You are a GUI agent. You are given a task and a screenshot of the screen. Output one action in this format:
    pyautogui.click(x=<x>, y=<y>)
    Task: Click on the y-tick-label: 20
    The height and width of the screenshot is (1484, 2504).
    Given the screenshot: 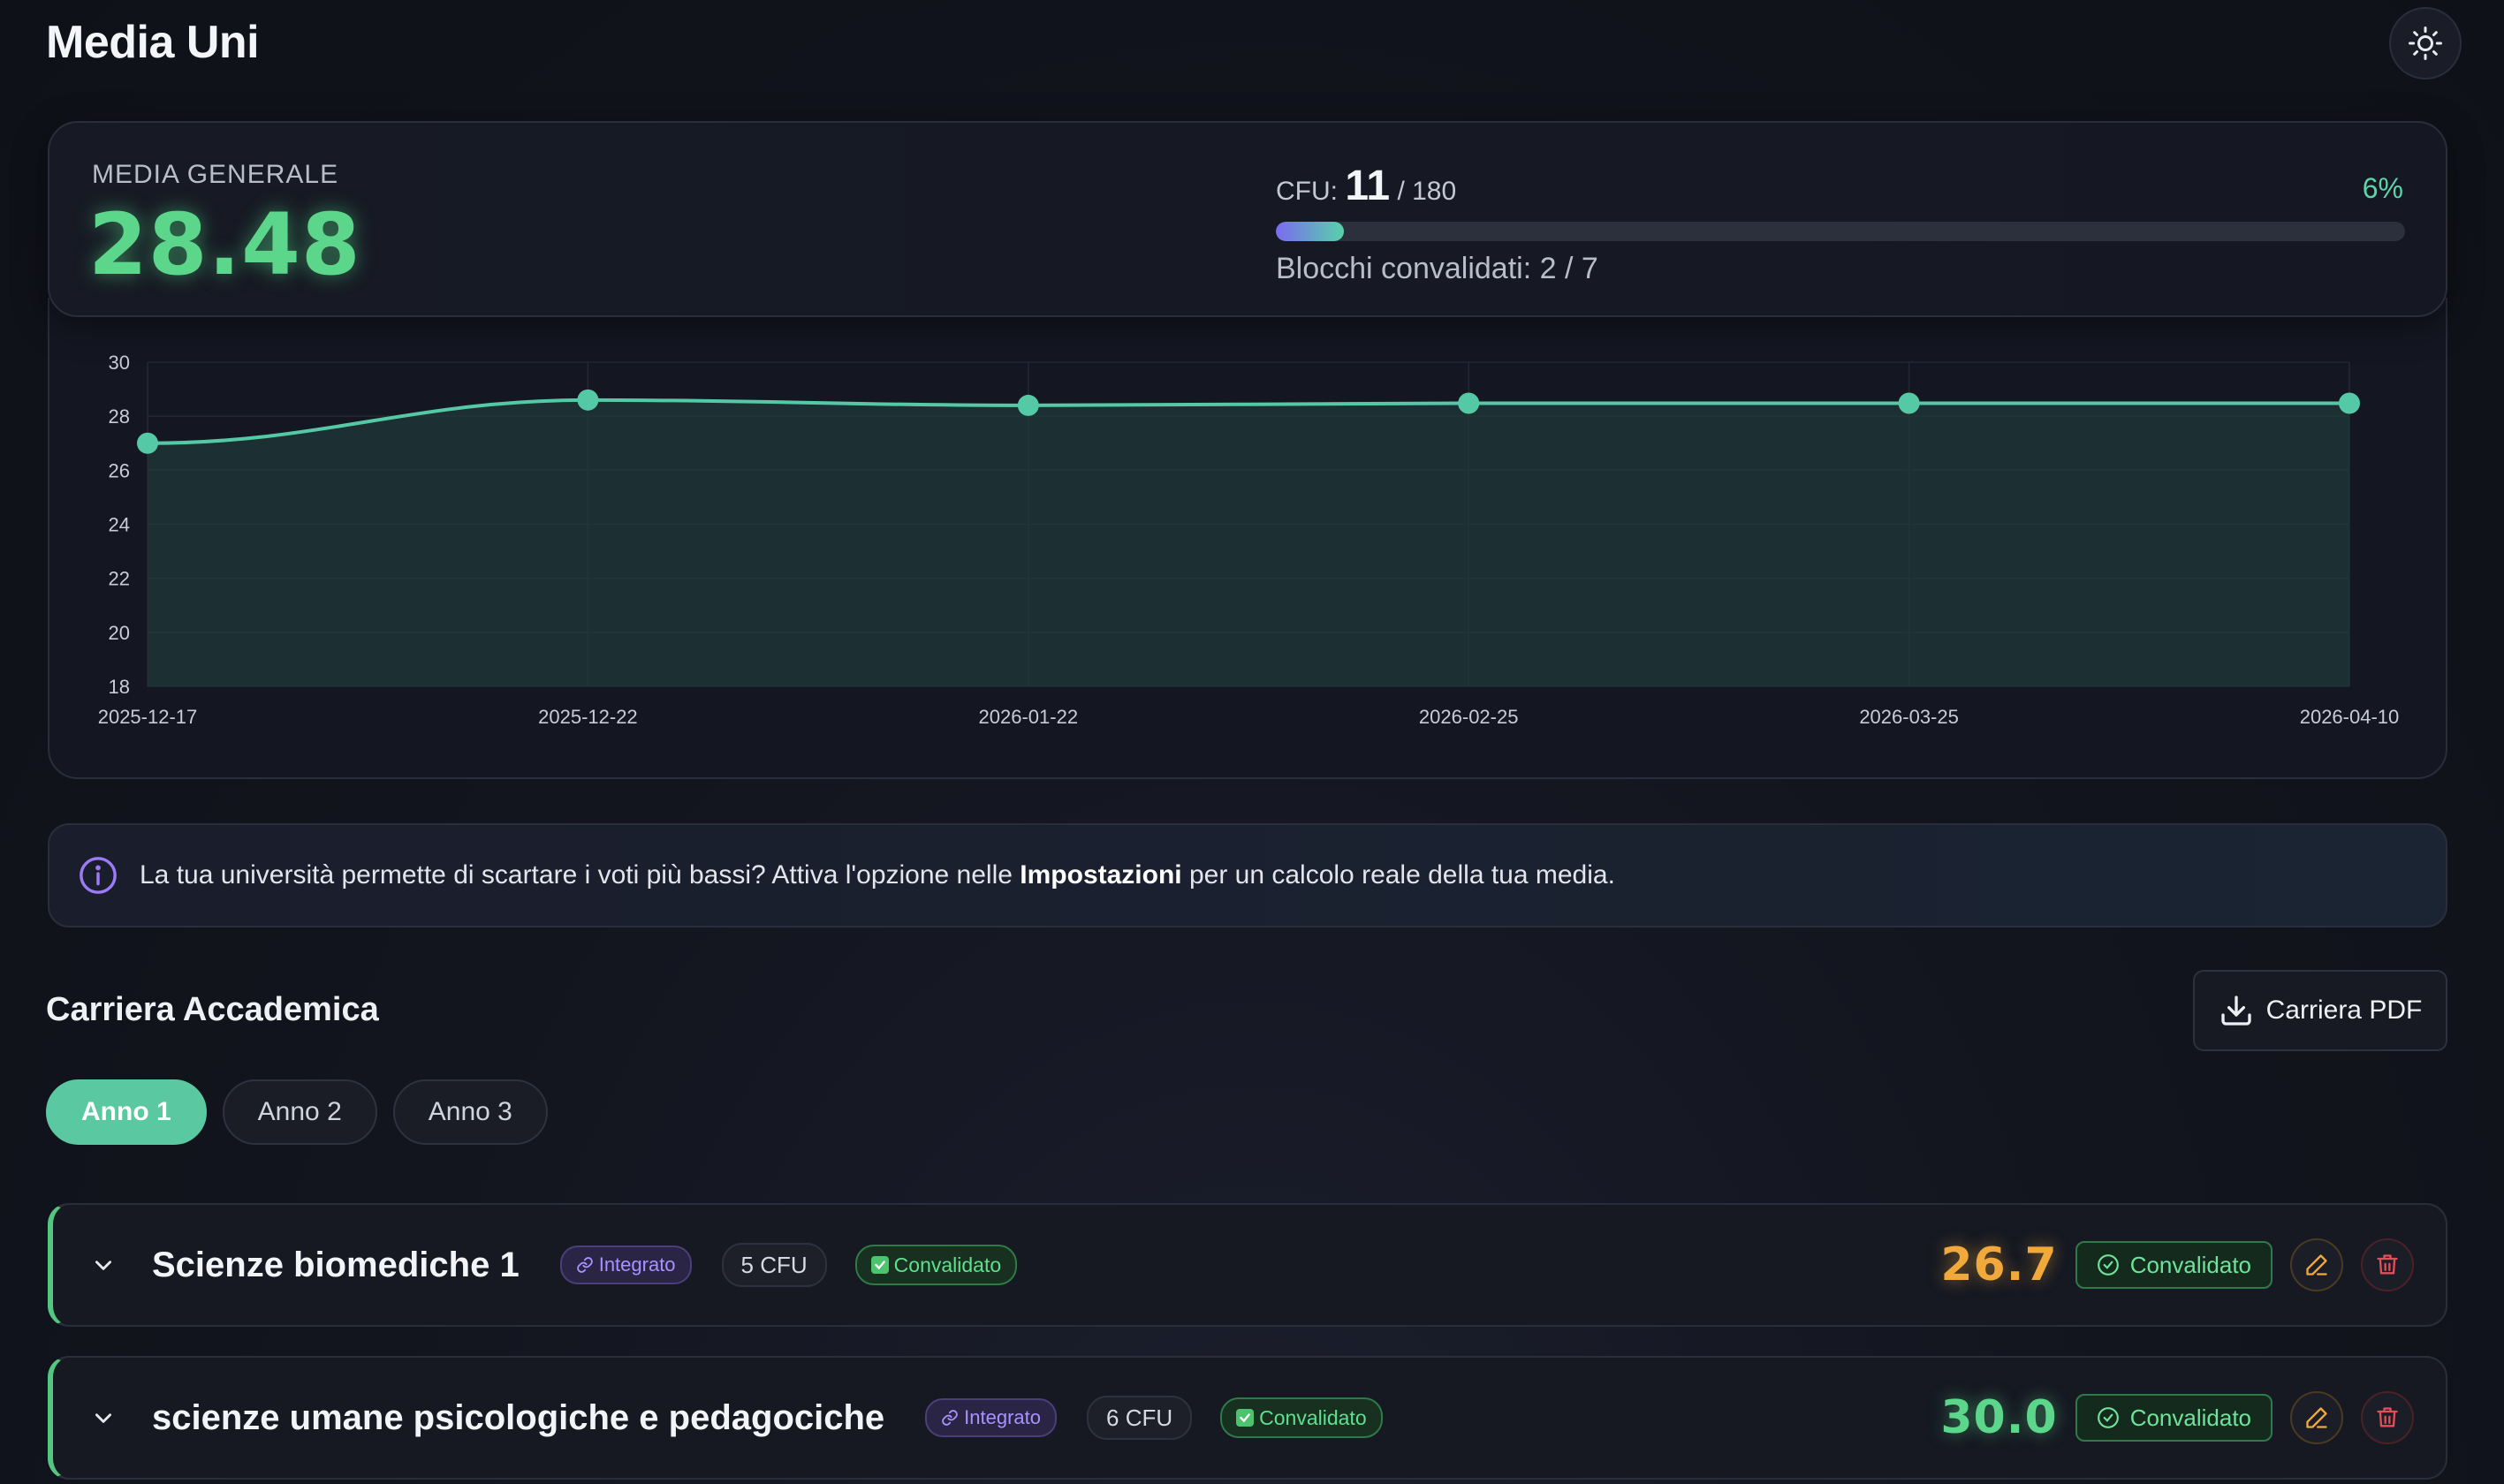 What is the action you would take?
    pyautogui.click(x=119, y=633)
    